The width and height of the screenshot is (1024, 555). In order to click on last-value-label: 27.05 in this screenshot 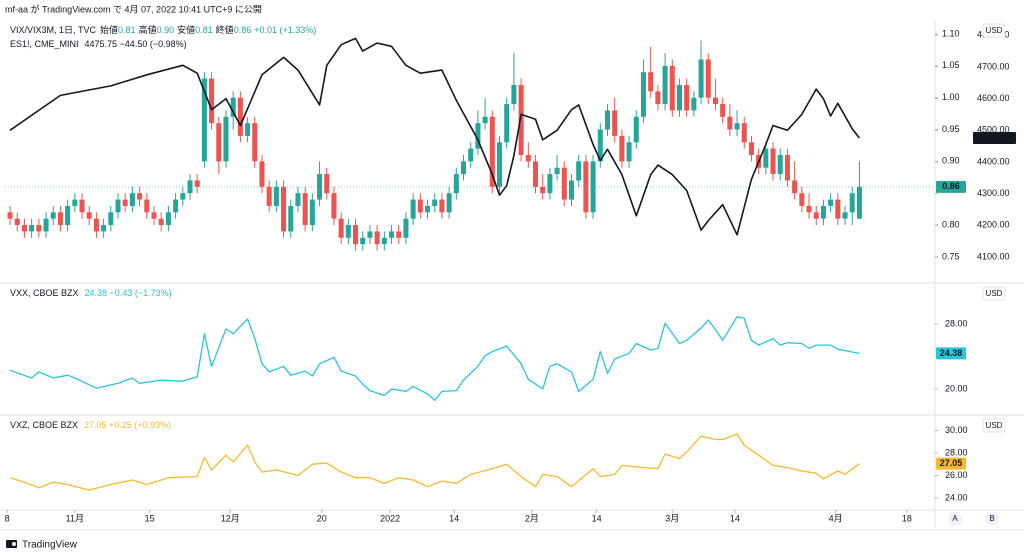, I will do `click(951, 463)`.